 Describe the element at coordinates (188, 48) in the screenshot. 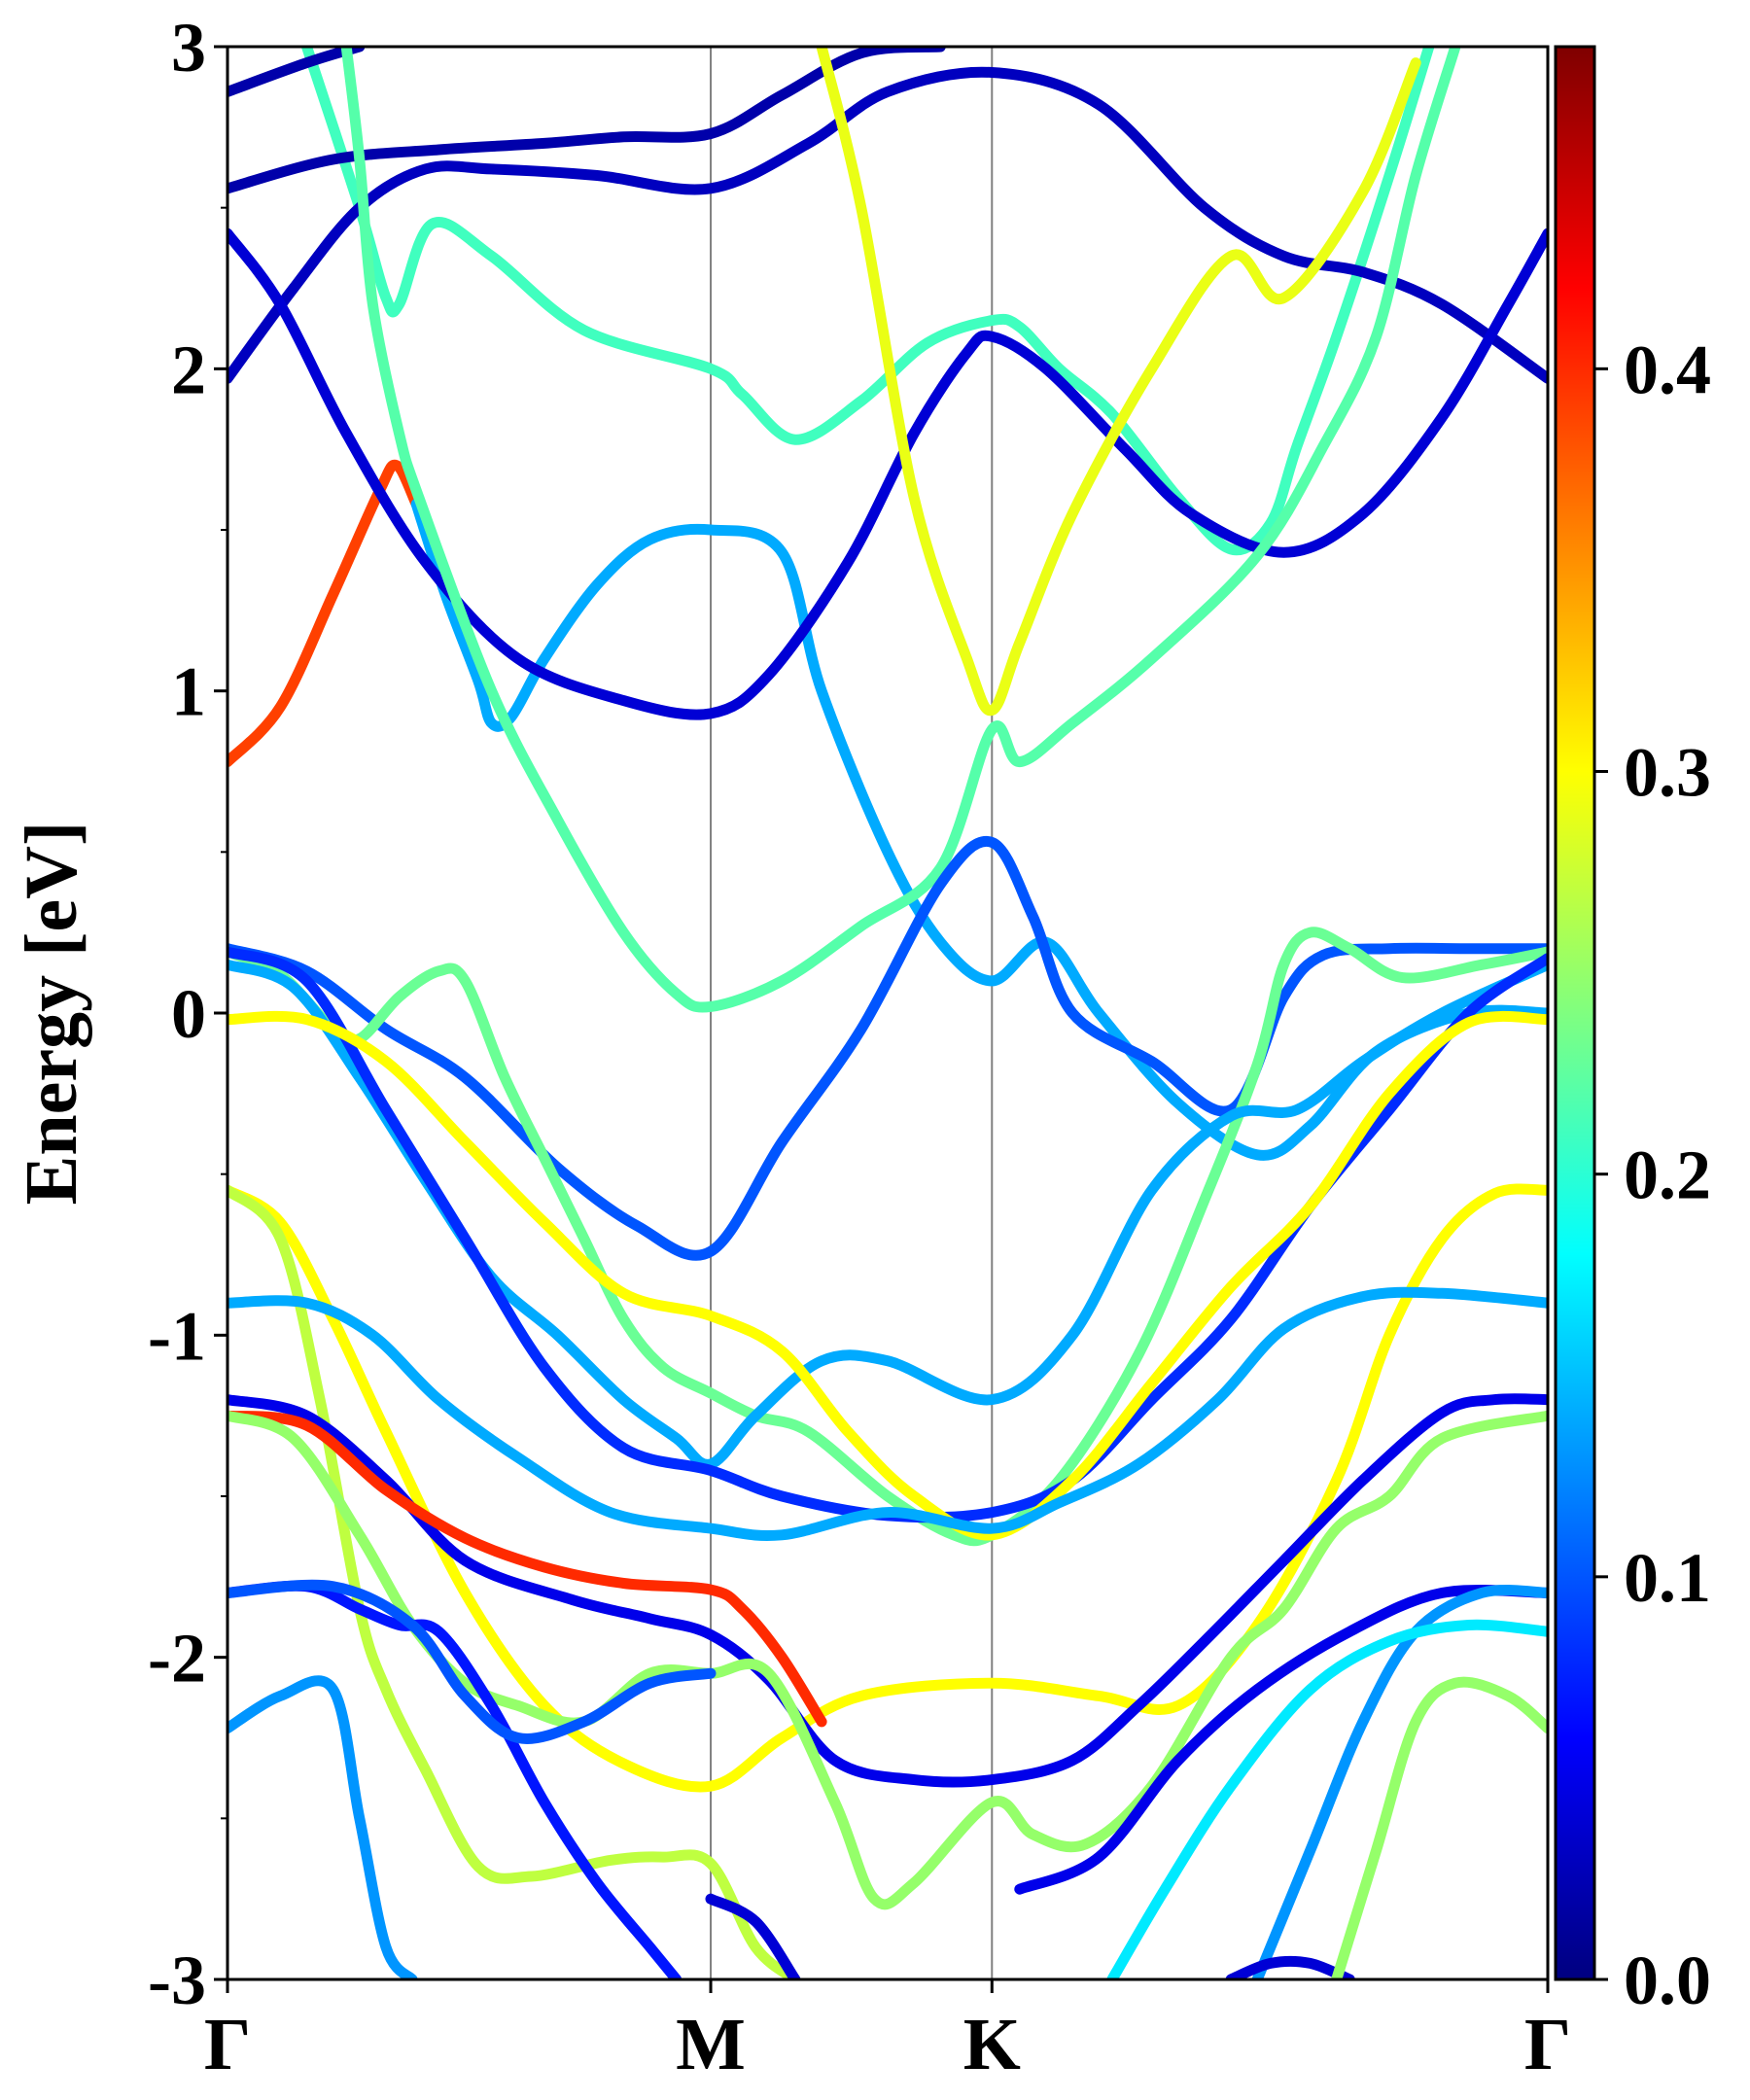

I see `y-tick-label: 3` at that location.